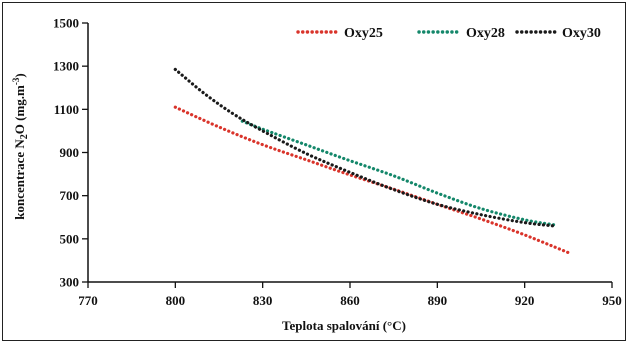 The width and height of the screenshot is (630, 345). Describe the element at coordinates (344, 325) in the screenshot. I see `x-axis-title: Teplota spalování (°C)` at that location.